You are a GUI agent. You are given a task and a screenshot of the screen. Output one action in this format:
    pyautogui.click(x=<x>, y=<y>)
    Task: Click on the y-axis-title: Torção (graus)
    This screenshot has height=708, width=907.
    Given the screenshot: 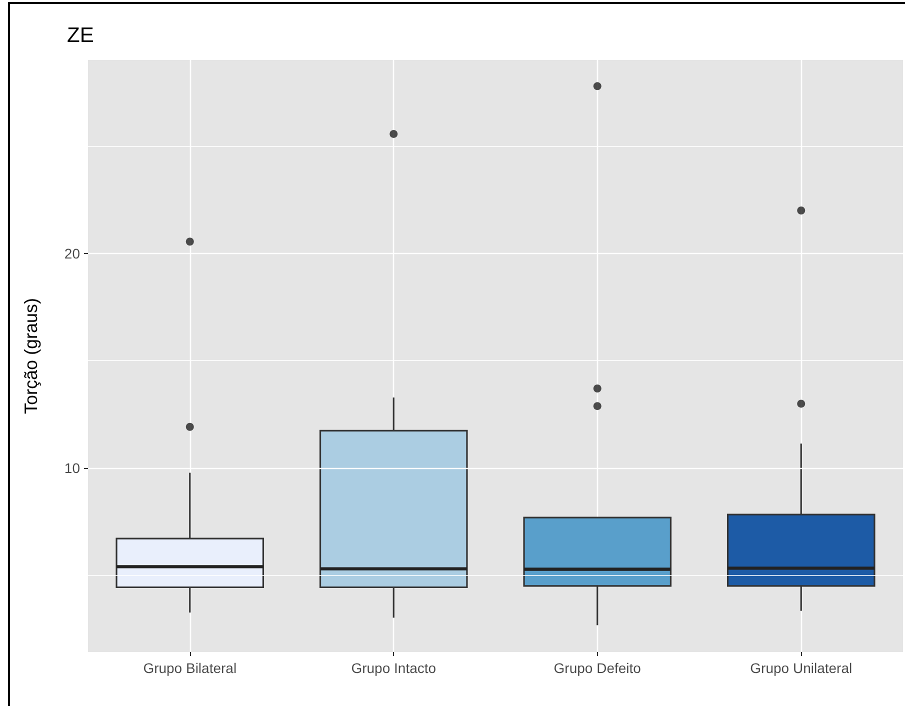 What is the action you would take?
    pyautogui.click(x=31, y=356)
    